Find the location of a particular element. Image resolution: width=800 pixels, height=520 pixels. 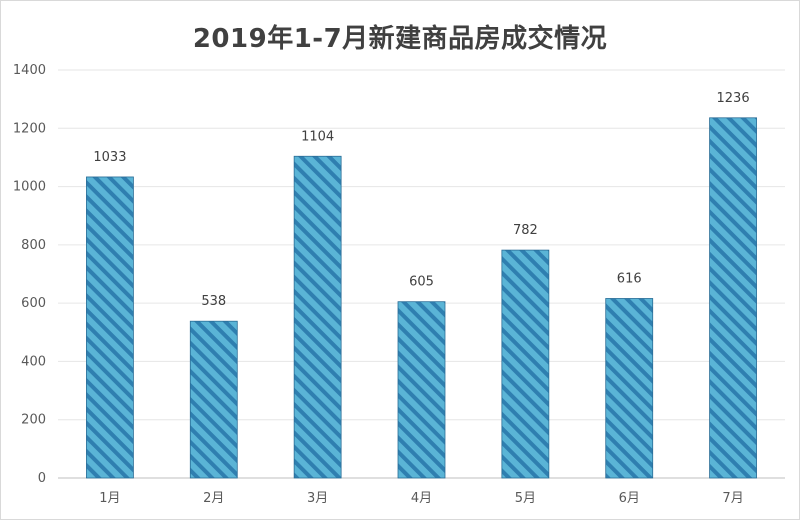

y-tick-label: 600 is located at coordinates (33, 303).